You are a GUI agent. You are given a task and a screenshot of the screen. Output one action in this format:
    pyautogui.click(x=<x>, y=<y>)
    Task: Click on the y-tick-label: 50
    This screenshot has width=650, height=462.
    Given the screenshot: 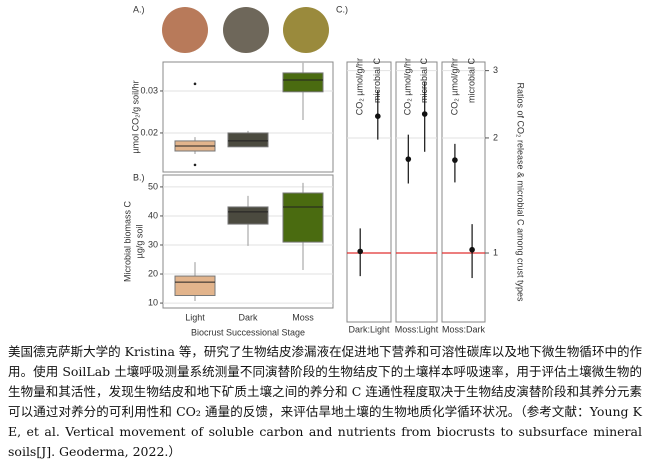 What is the action you would take?
    pyautogui.click(x=153, y=186)
    